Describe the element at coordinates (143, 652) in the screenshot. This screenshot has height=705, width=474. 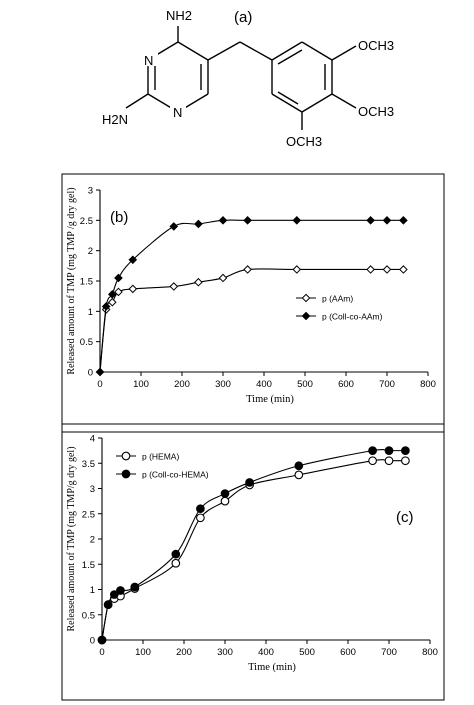
I see `x-tick-label: 100` at that location.